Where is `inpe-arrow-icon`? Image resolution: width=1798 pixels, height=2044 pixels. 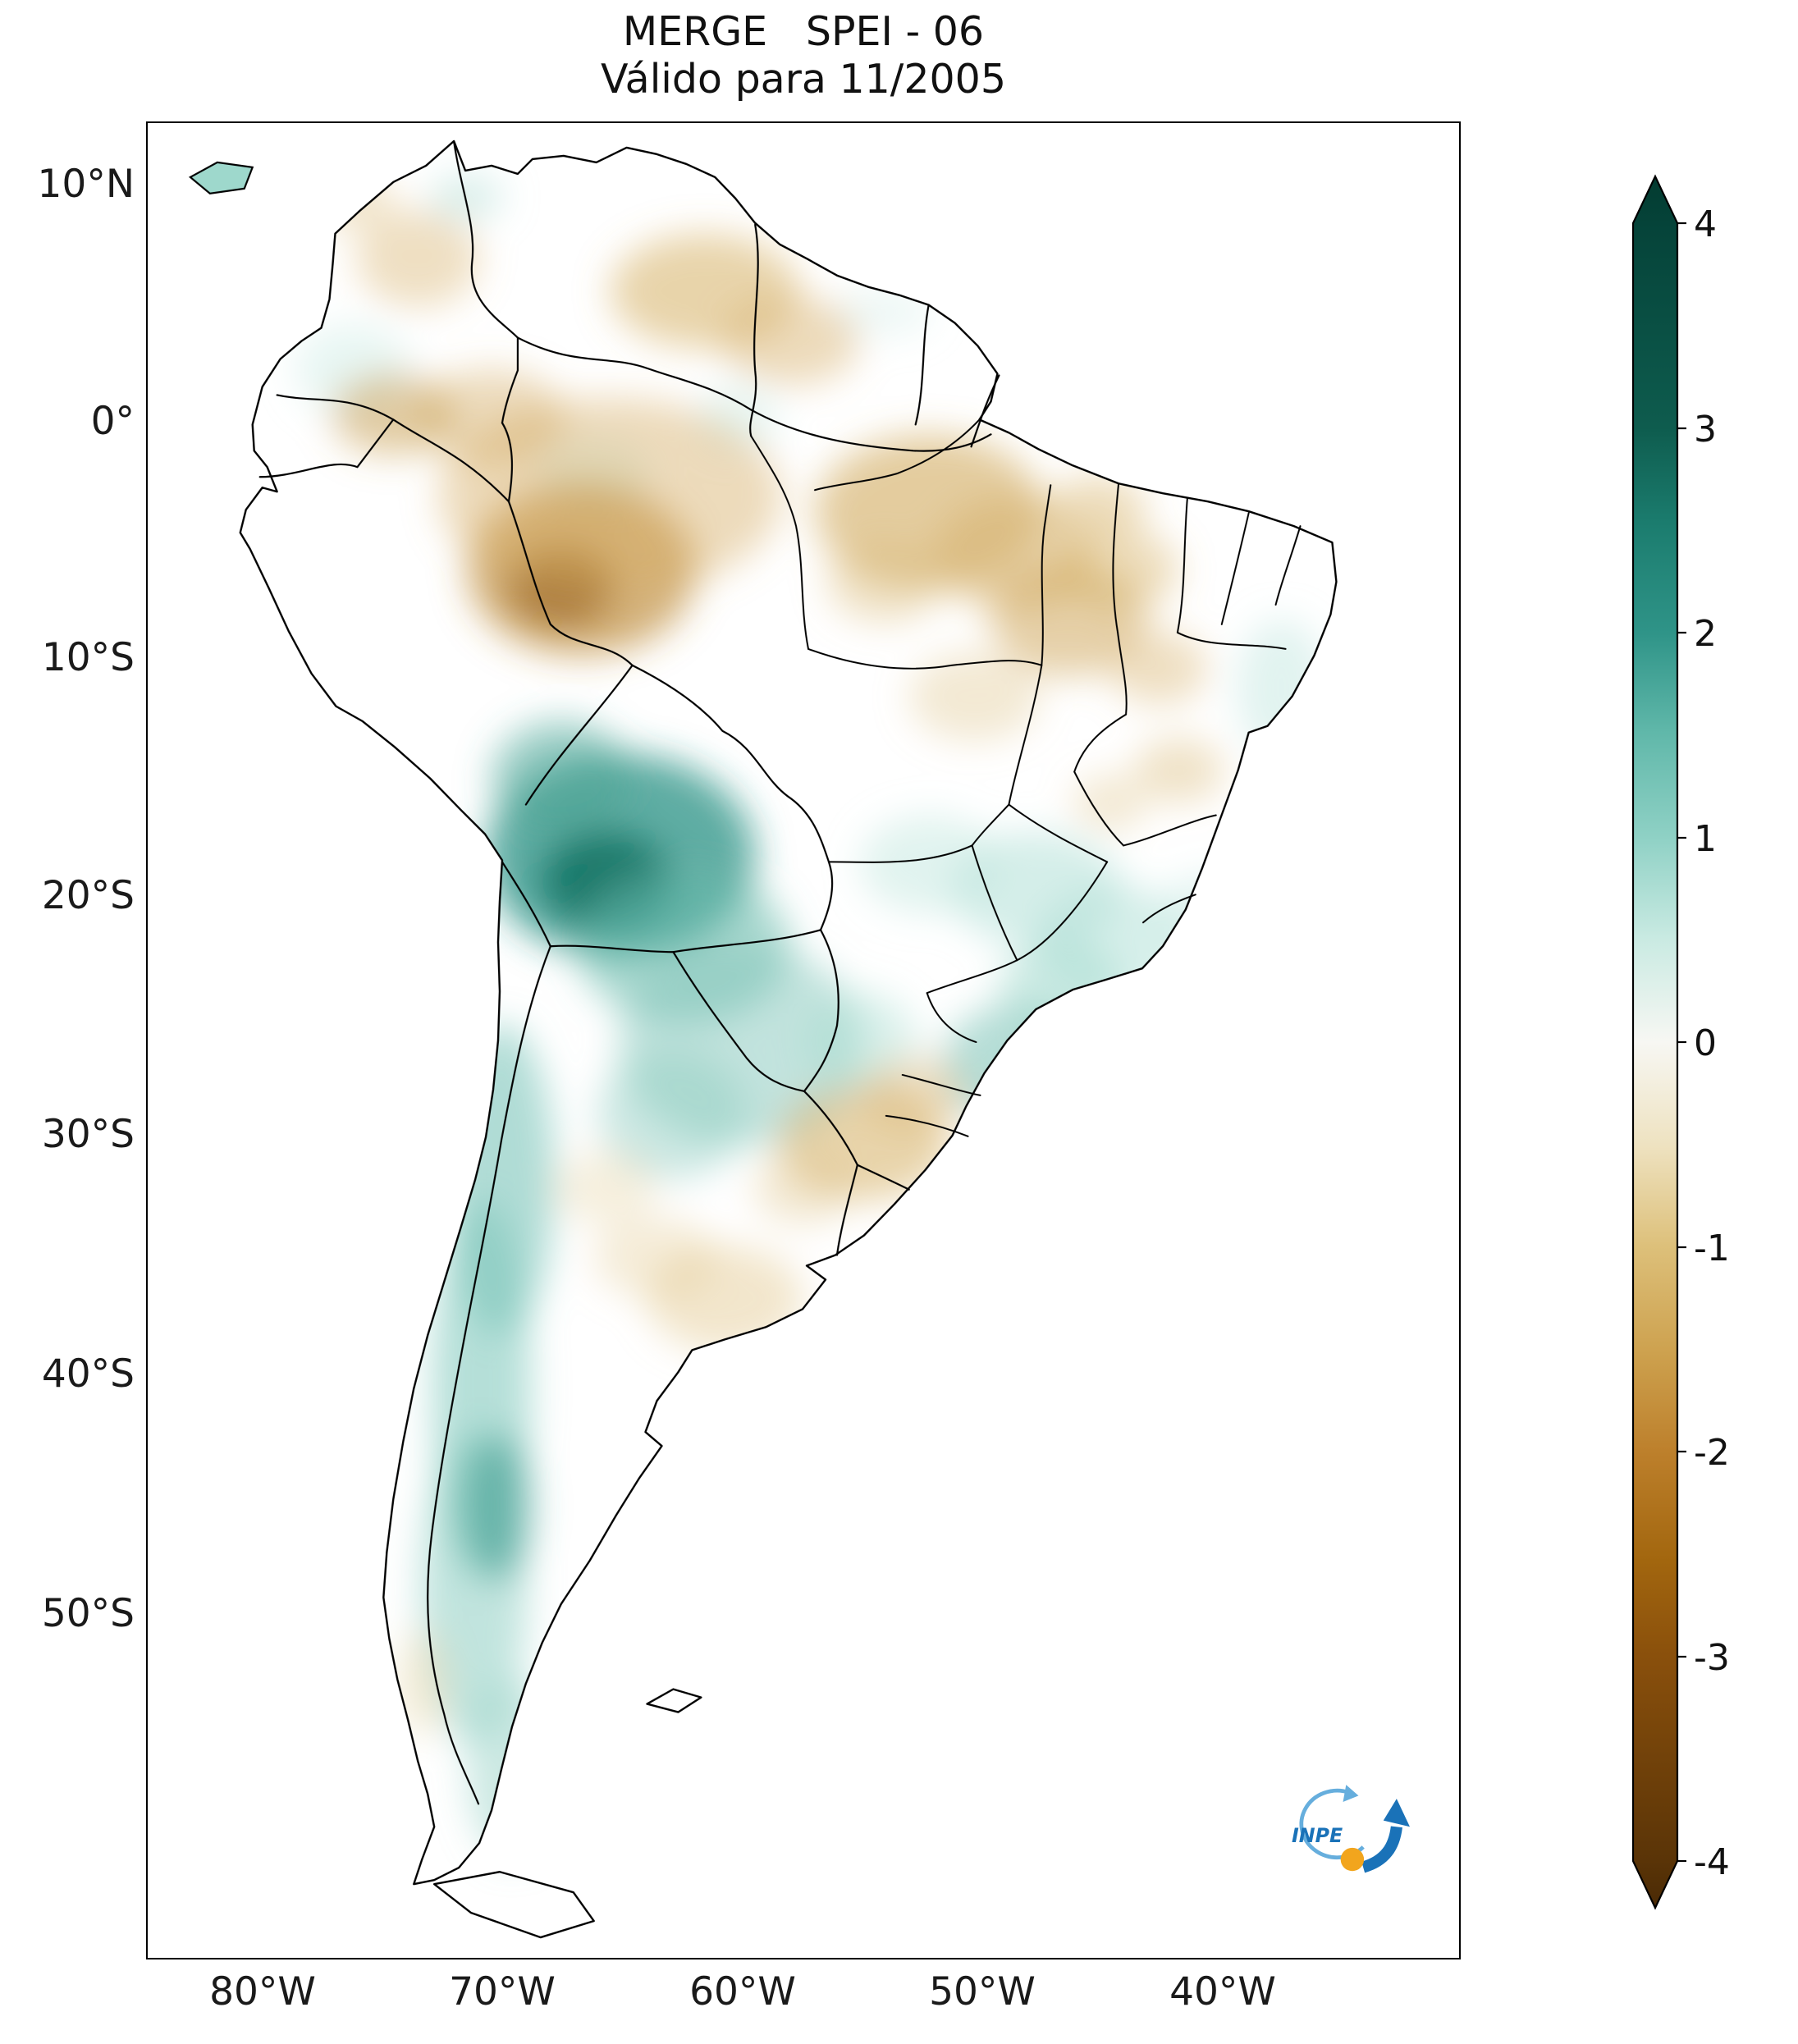
inpe-arrow-icon is located at coordinates (1381, 1849).